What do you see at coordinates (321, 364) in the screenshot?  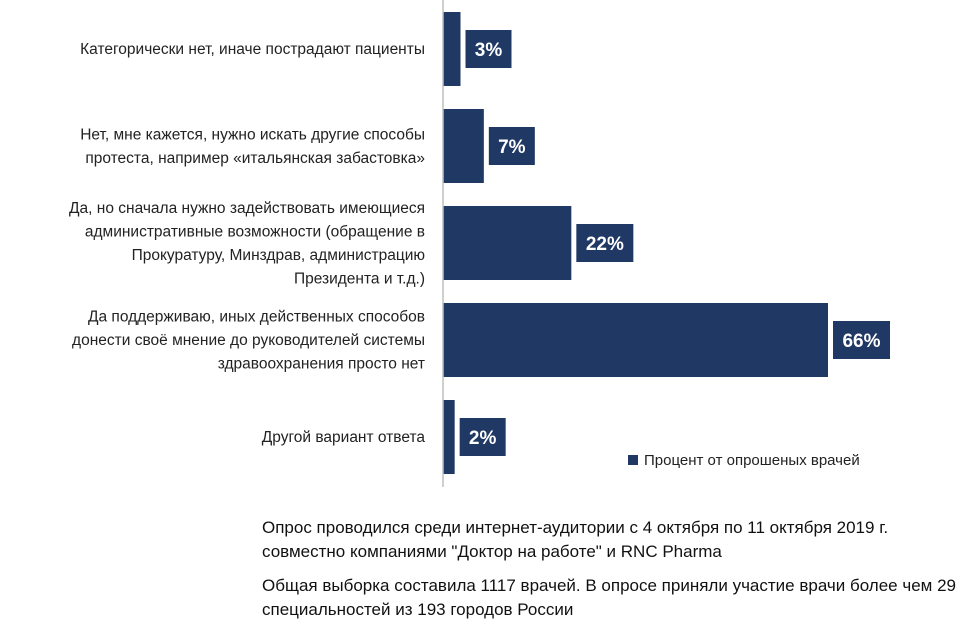 I see `category-label-line: здравоохранения просто нет` at bounding box center [321, 364].